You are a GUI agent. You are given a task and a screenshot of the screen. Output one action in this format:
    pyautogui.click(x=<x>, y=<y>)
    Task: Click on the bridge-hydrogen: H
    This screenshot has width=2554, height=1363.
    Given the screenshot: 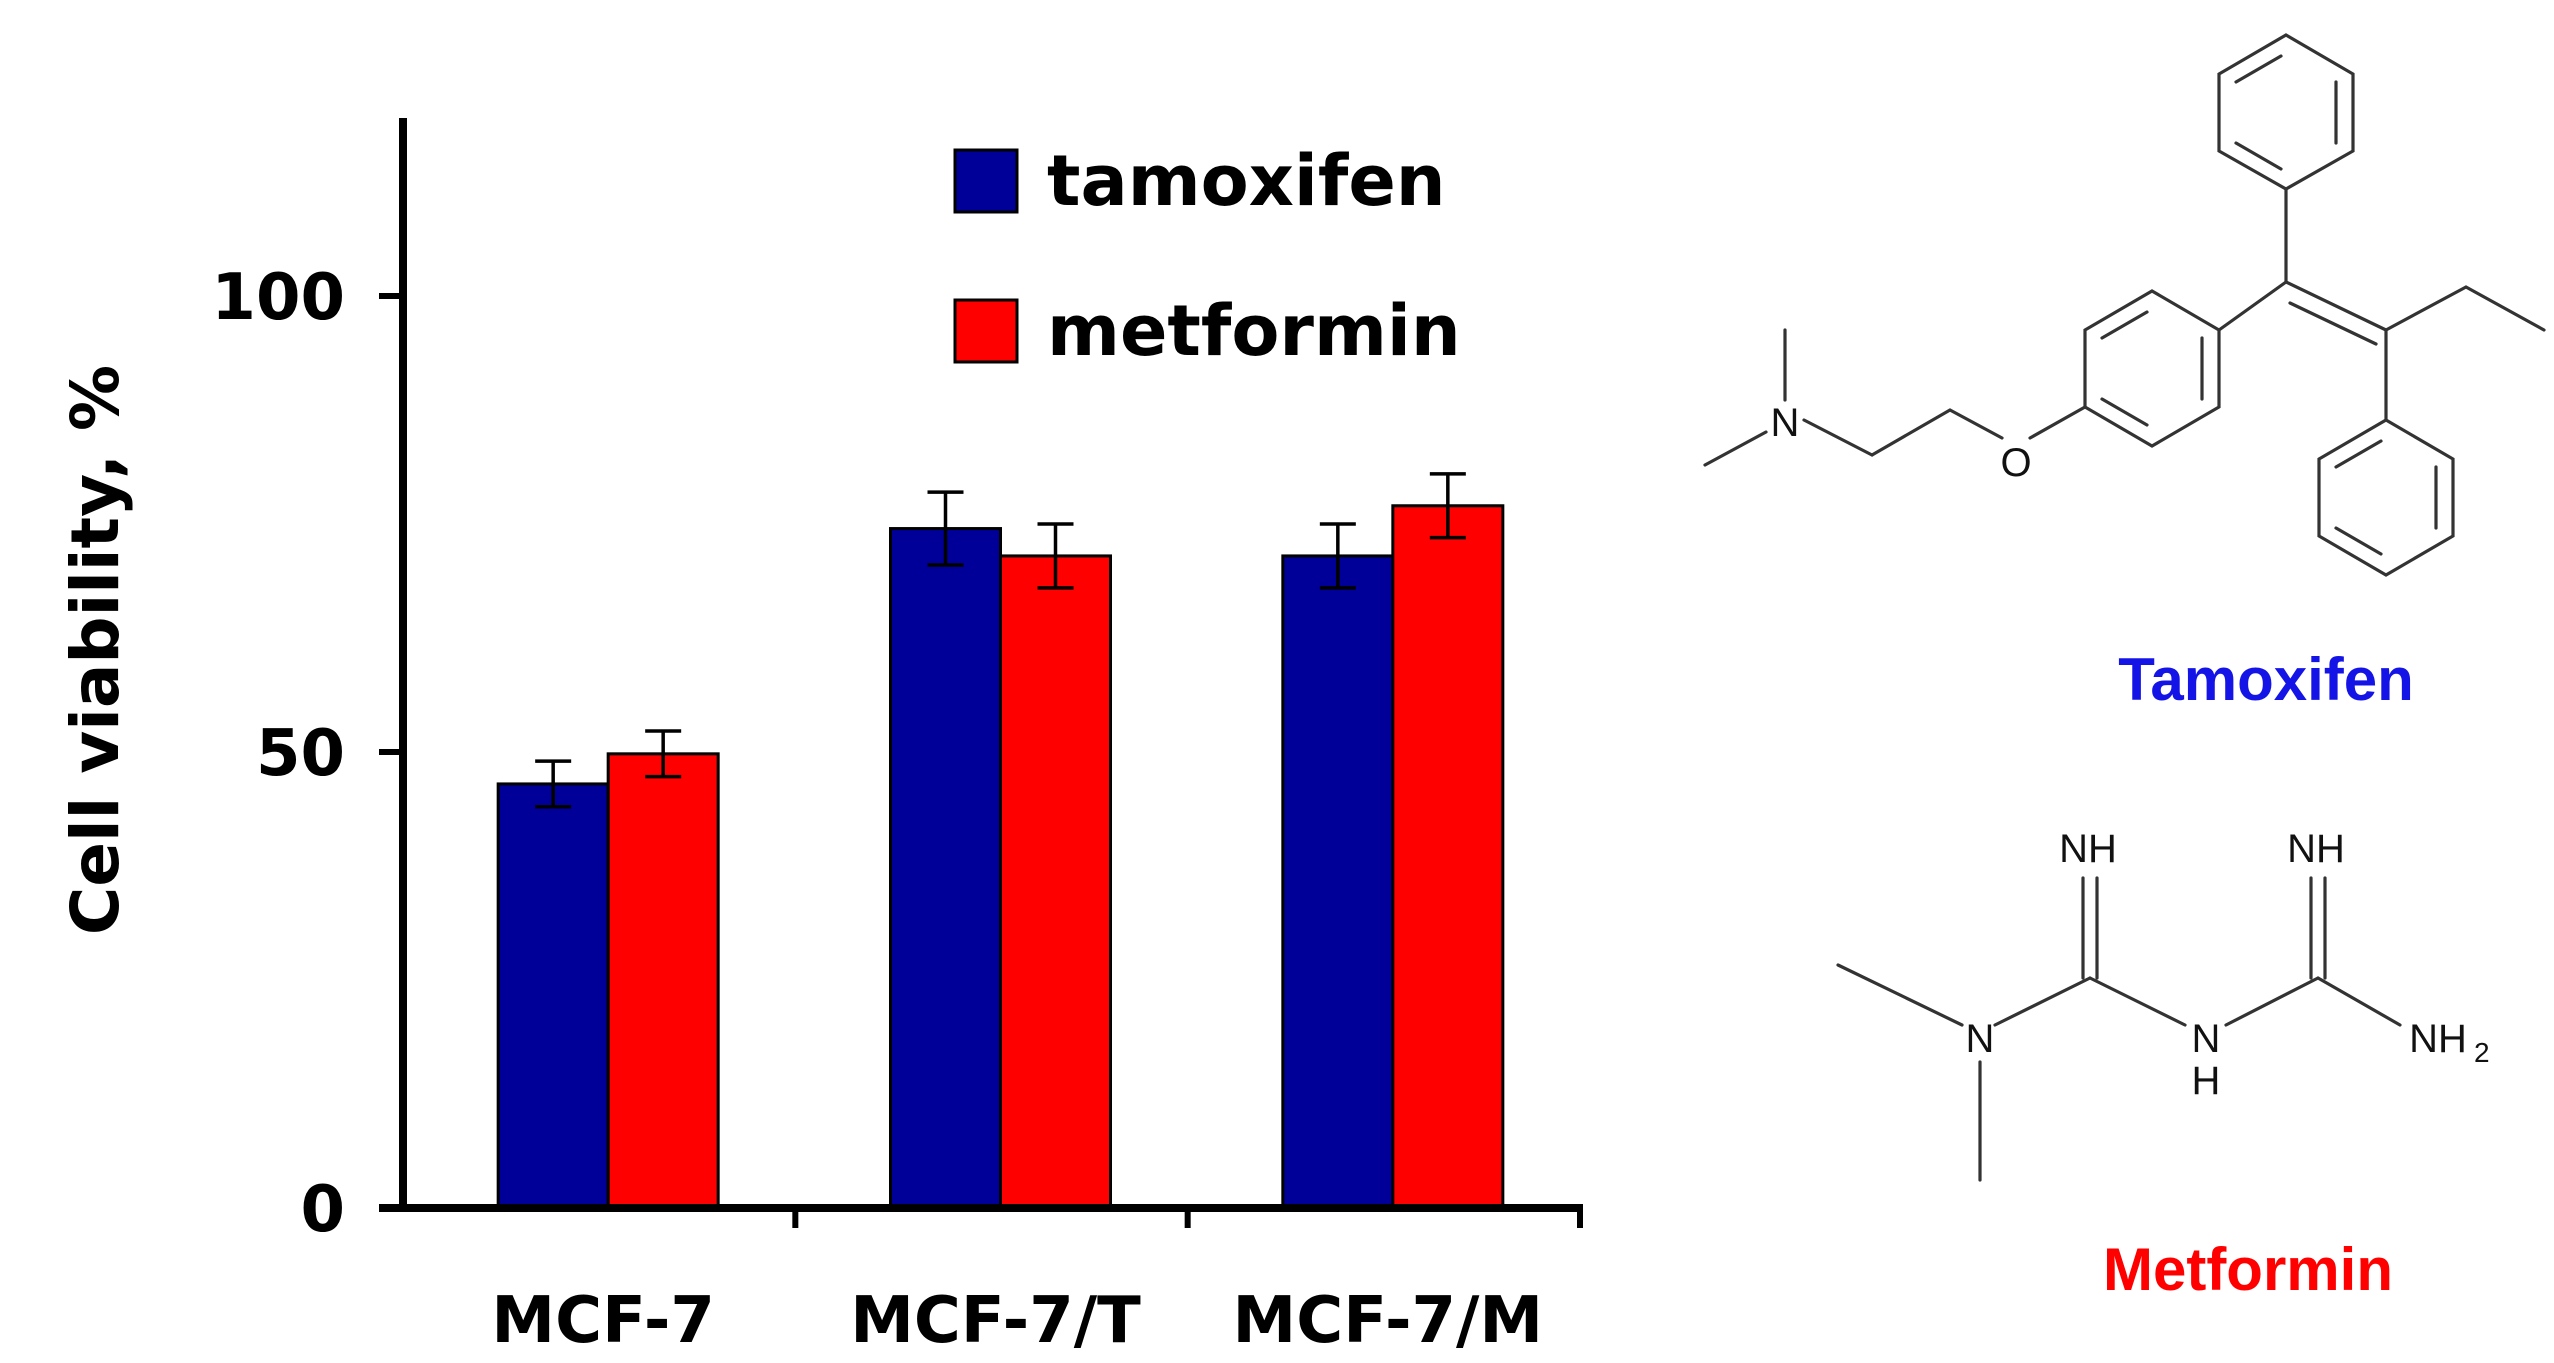 What is the action you would take?
    pyautogui.click(x=2206, y=1081)
    